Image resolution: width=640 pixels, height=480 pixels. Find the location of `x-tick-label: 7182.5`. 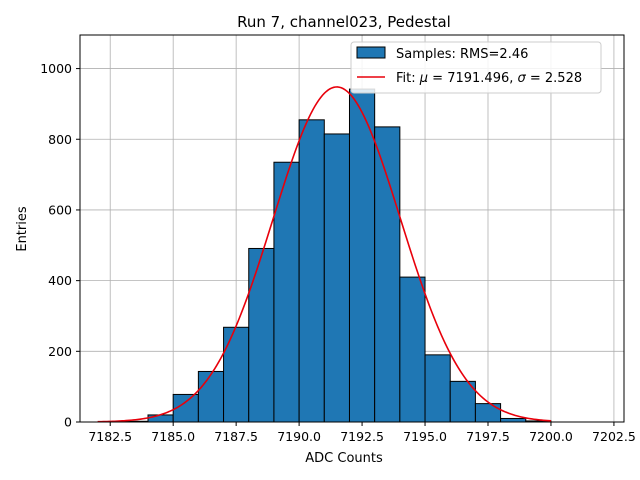

x-tick-label: 7182.5 is located at coordinates (110, 436).